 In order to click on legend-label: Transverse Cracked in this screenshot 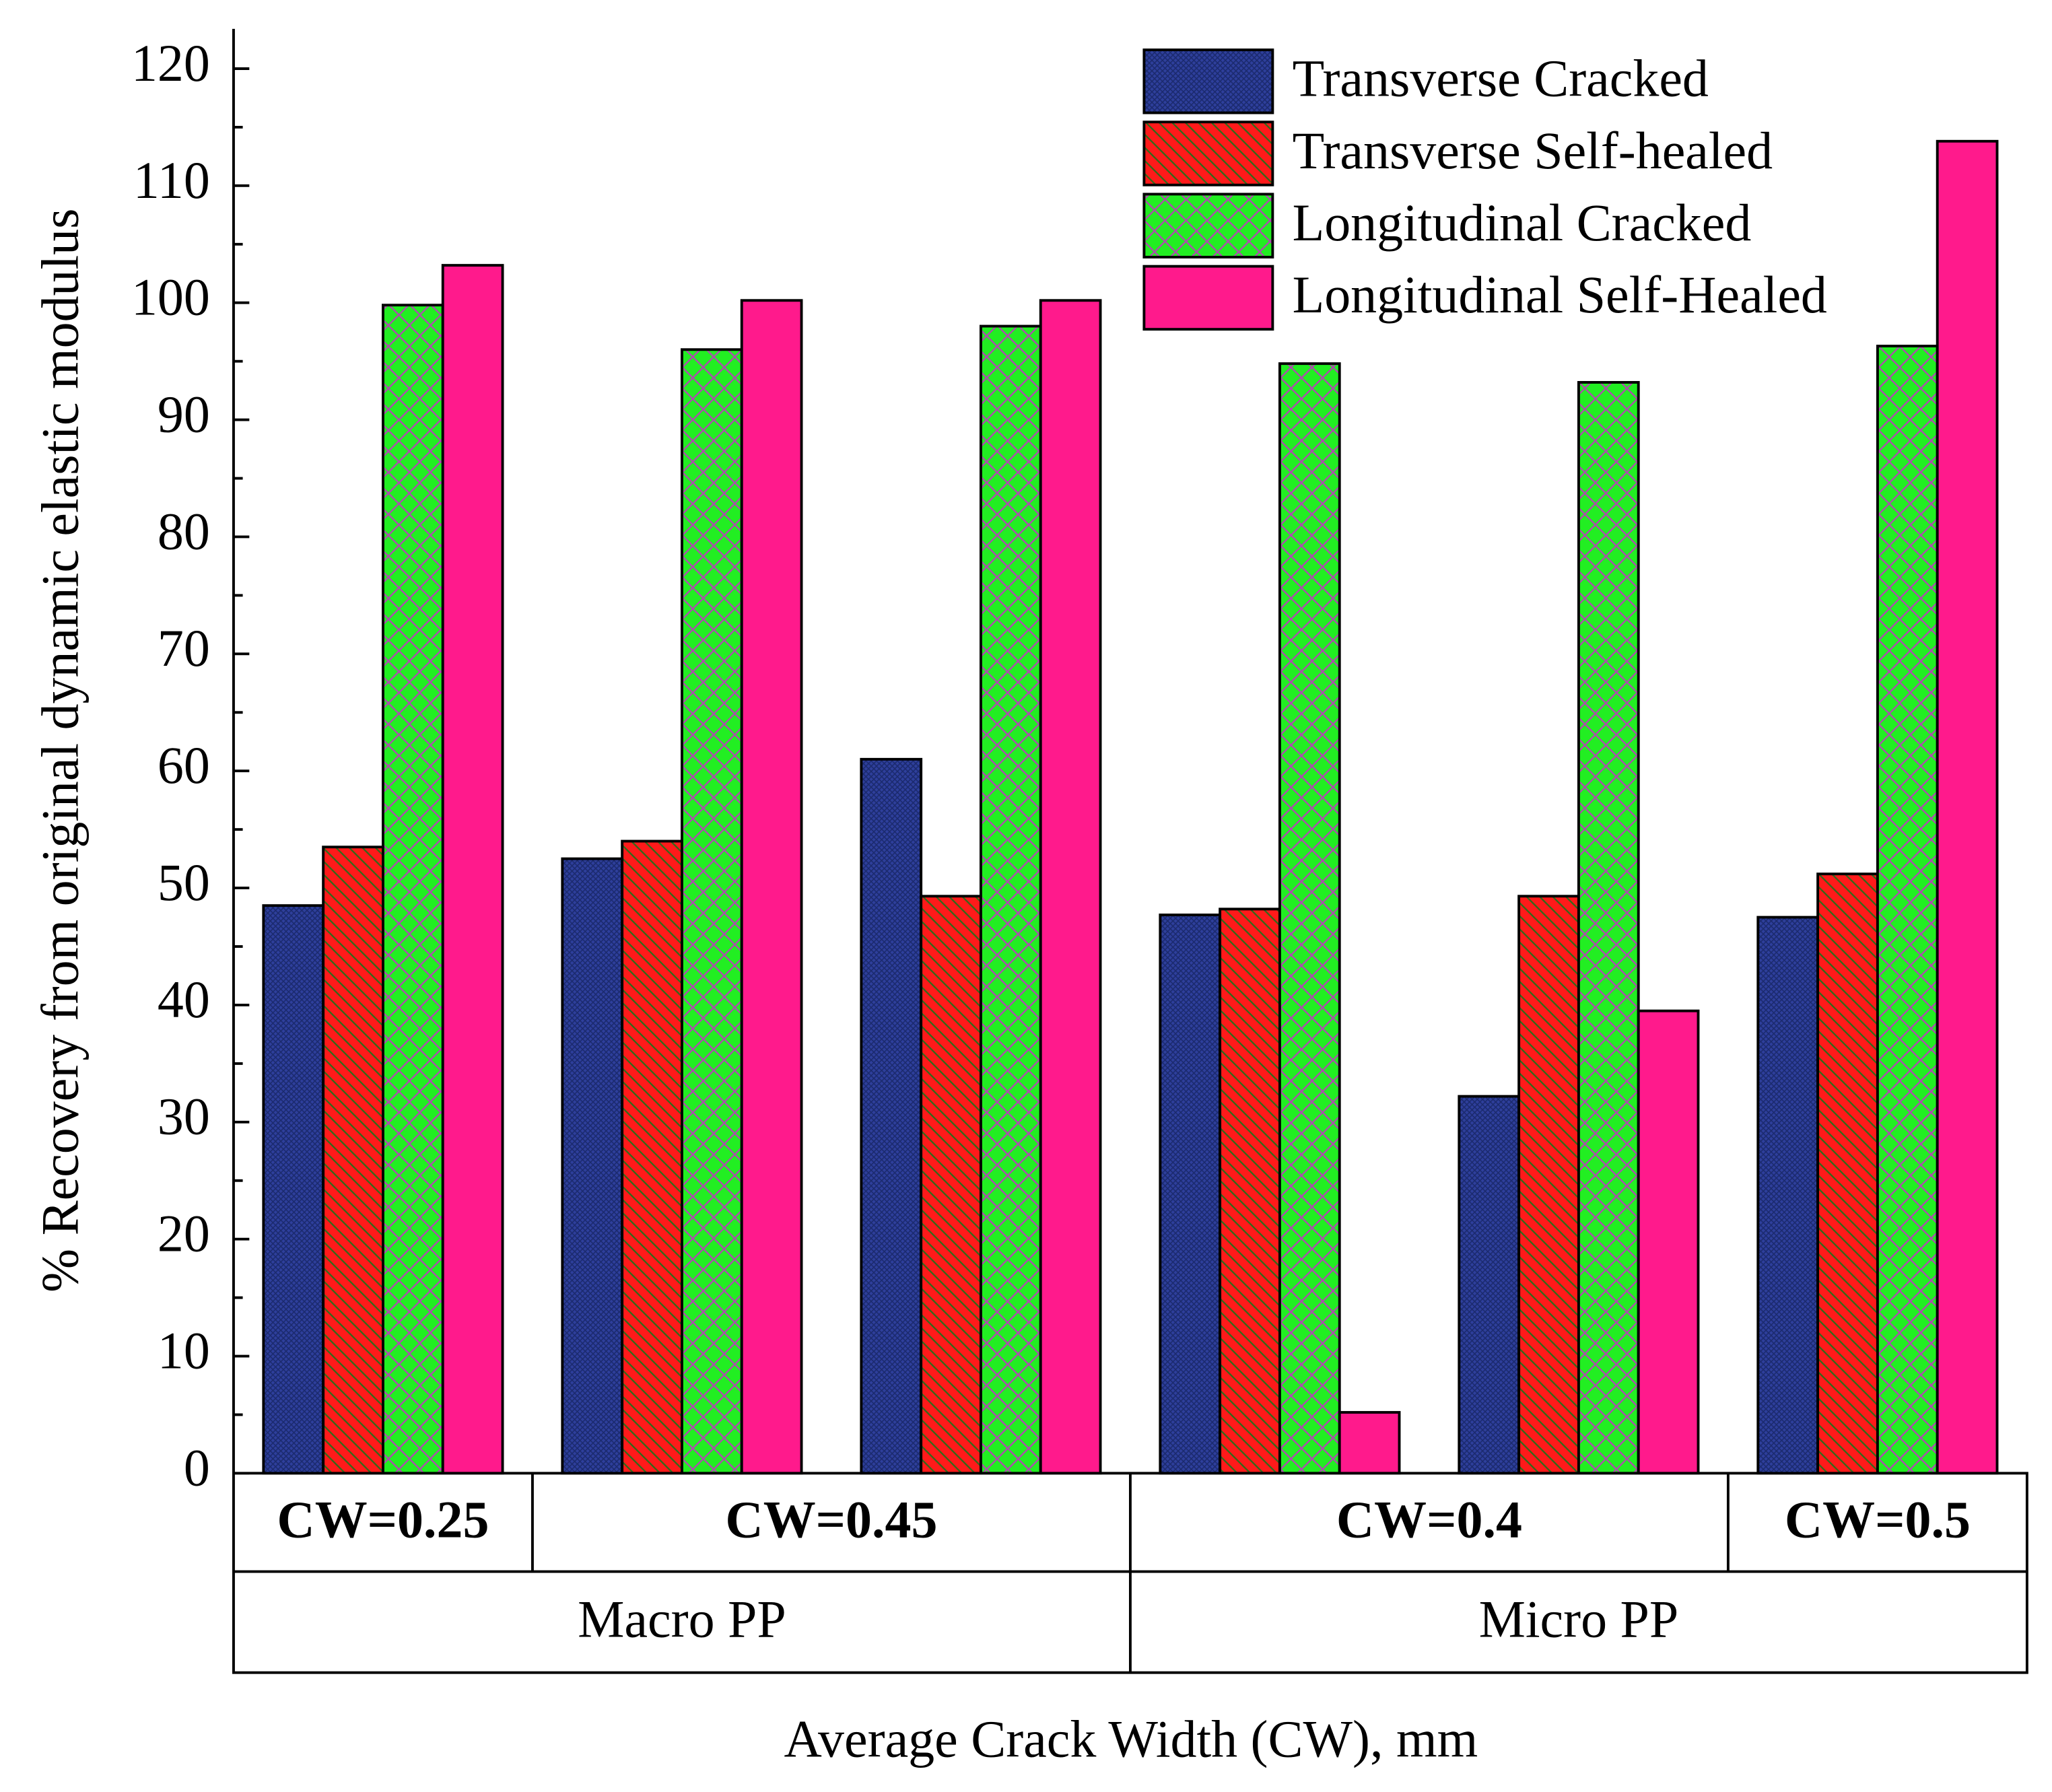, I will do `click(1501, 79)`.